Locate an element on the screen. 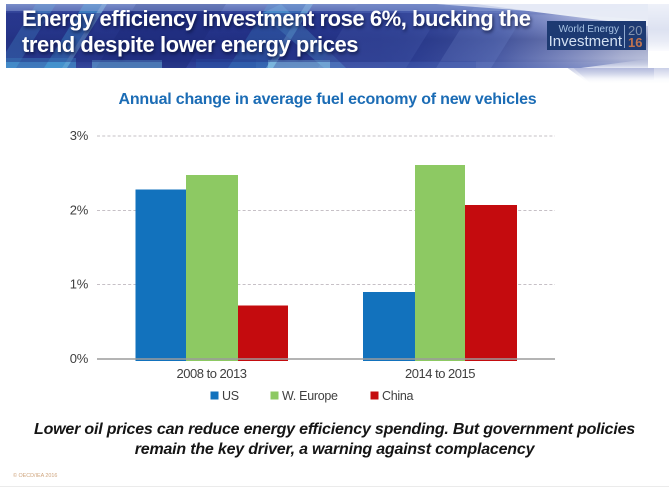 The height and width of the screenshot is (487, 669). svg-text: W. Europe is located at coordinates (310, 396).